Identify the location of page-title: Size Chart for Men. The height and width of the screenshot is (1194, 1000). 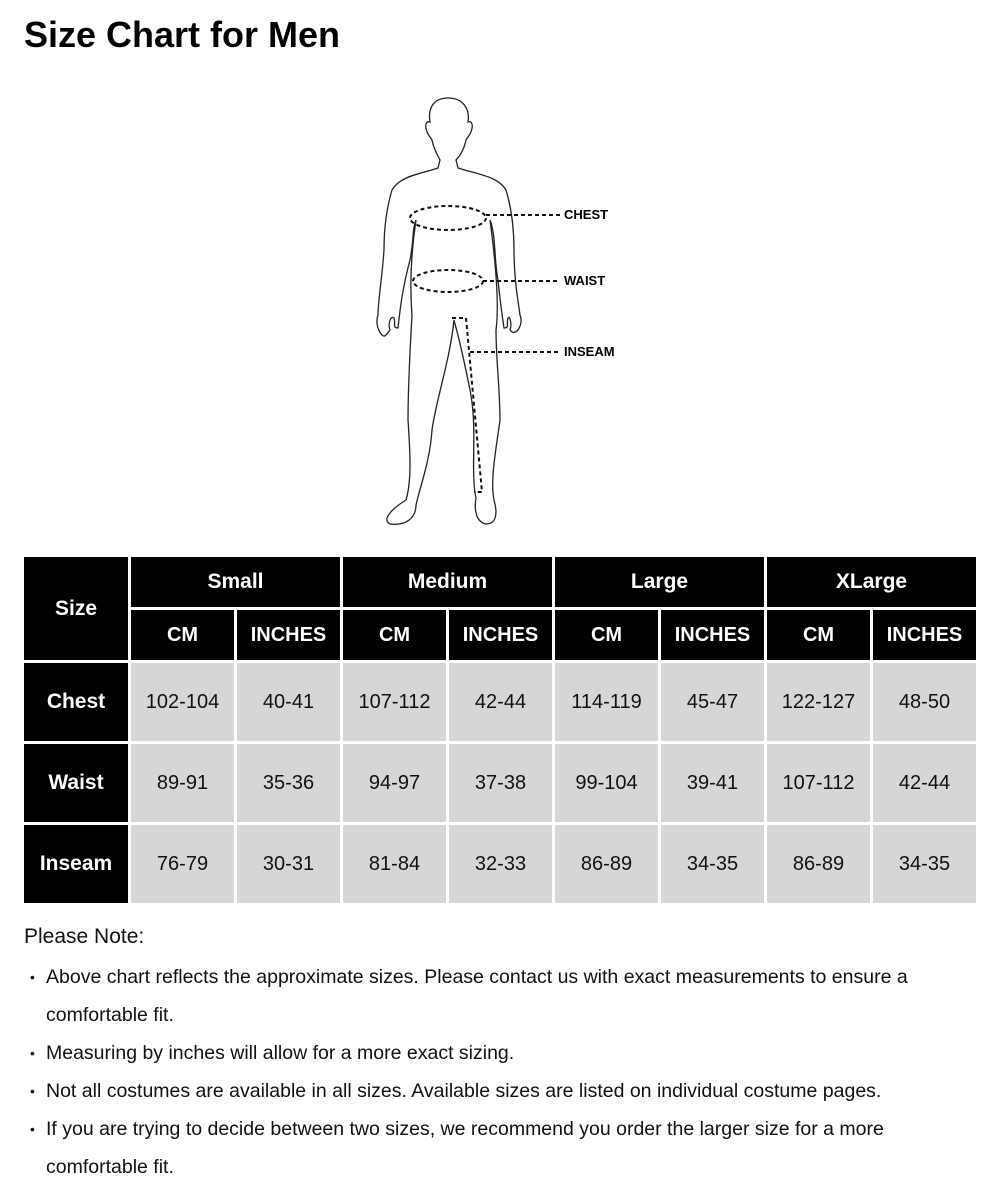
(182, 34).